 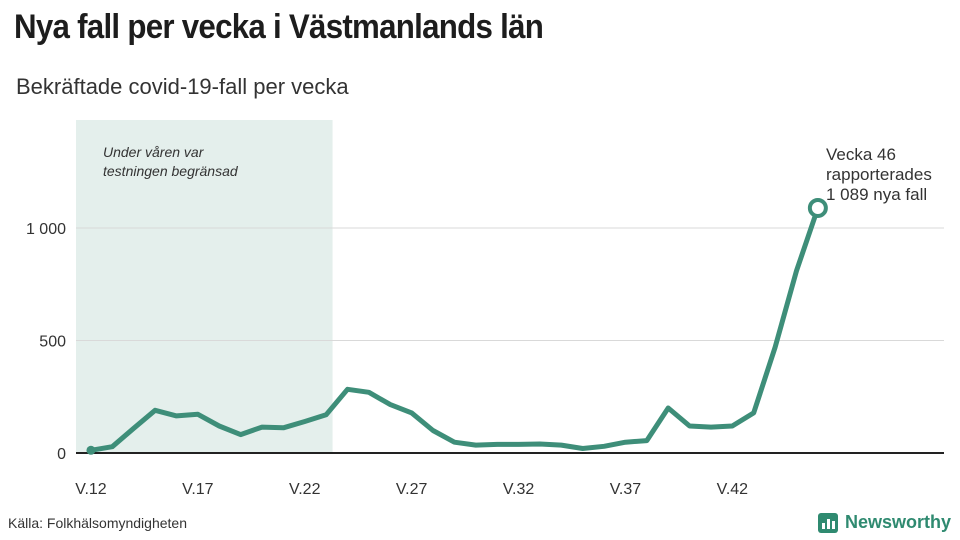 What do you see at coordinates (97, 523) in the screenshot?
I see `source-note: Källa: Folkhälsomyndigheten` at bounding box center [97, 523].